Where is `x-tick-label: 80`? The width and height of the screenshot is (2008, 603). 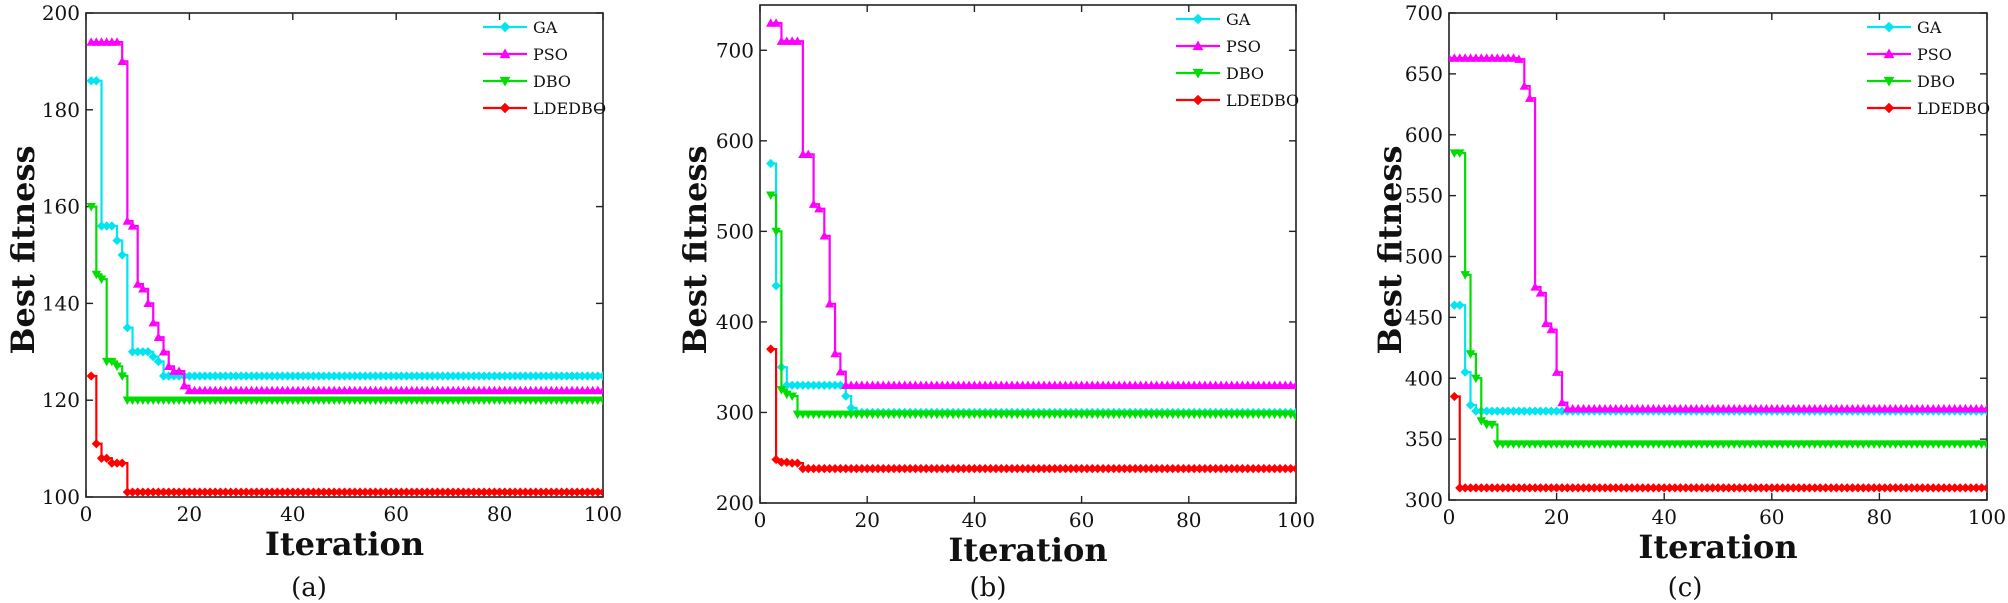 x-tick-label: 80 is located at coordinates (1879, 517).